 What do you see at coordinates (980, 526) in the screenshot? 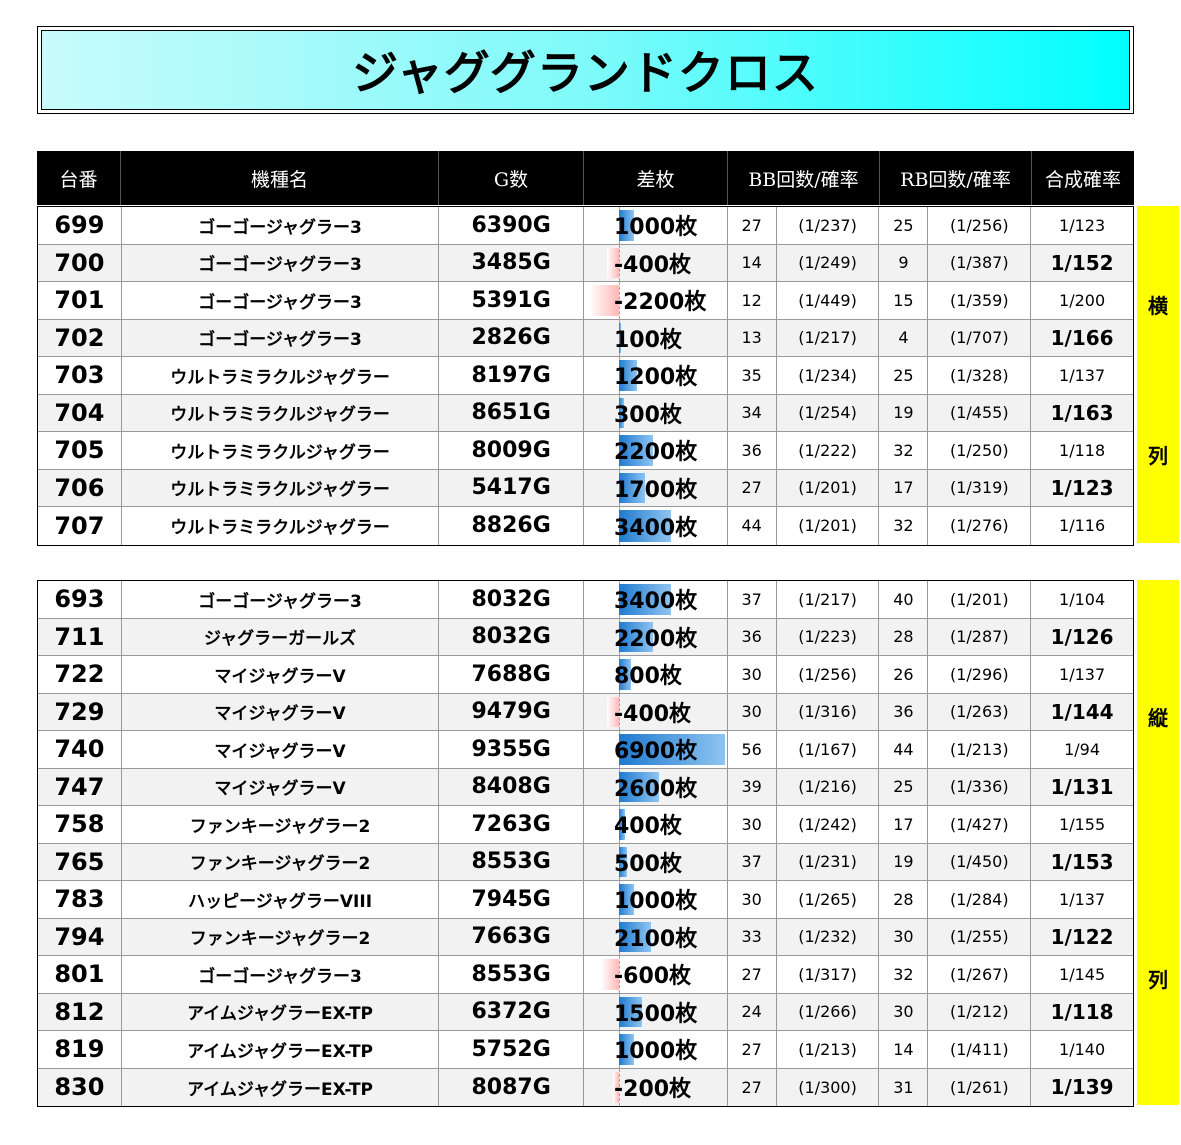
I see `rb-probability: (1/276)` at bounding box center [980, 526].